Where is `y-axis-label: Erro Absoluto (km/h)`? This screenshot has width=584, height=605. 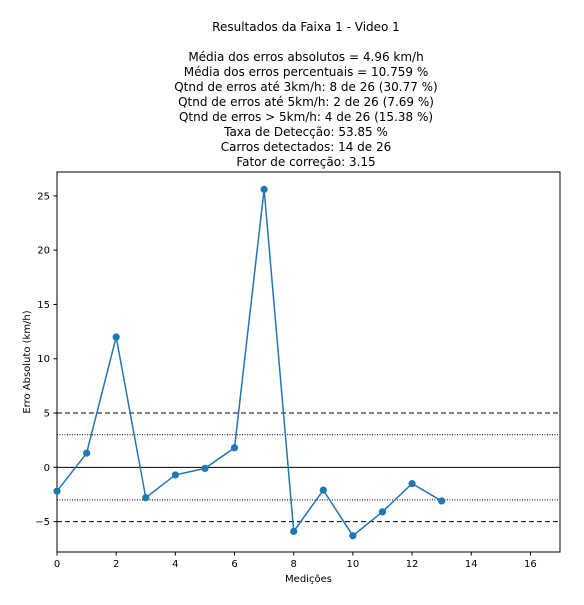 y-axis-label: Erro Absoluto (km/h) is located at coordinates (27, 361).